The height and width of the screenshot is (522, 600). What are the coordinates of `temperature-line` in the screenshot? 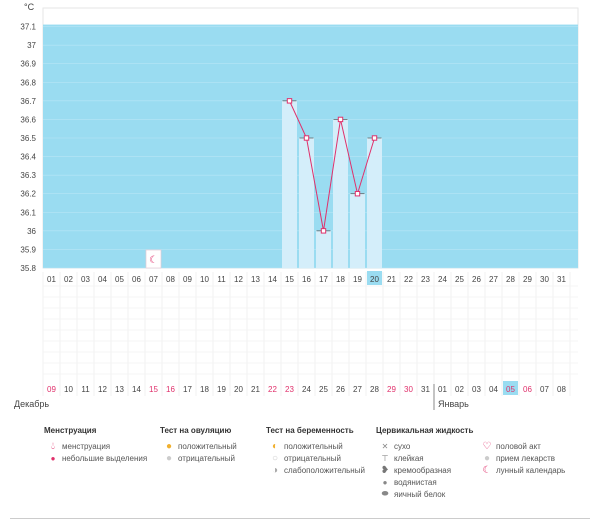 It's located at (332, 165).